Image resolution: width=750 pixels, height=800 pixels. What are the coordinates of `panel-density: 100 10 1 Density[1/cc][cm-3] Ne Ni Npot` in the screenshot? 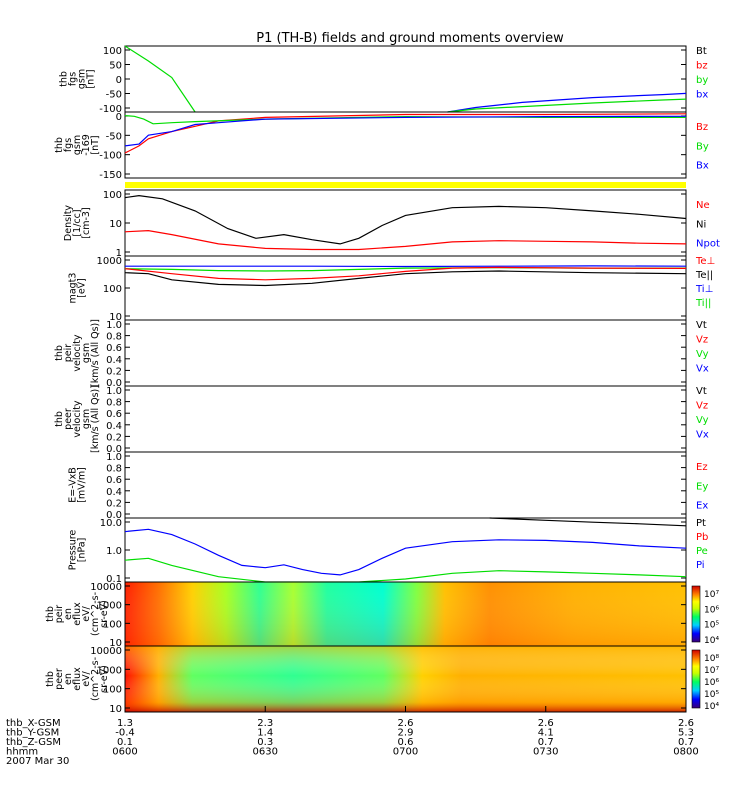 It's located at (391, 224).